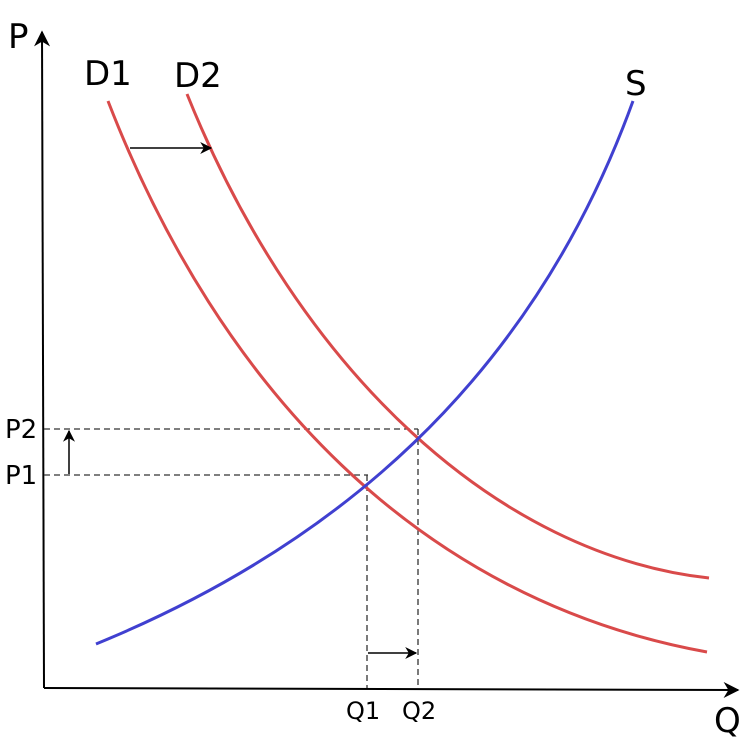 The width and height of the screenshot is (750, 750). What do you see at coordinates (18, 37) in the screenshot?
I see `y-axis-label: P` at bounding box center [18, 37].